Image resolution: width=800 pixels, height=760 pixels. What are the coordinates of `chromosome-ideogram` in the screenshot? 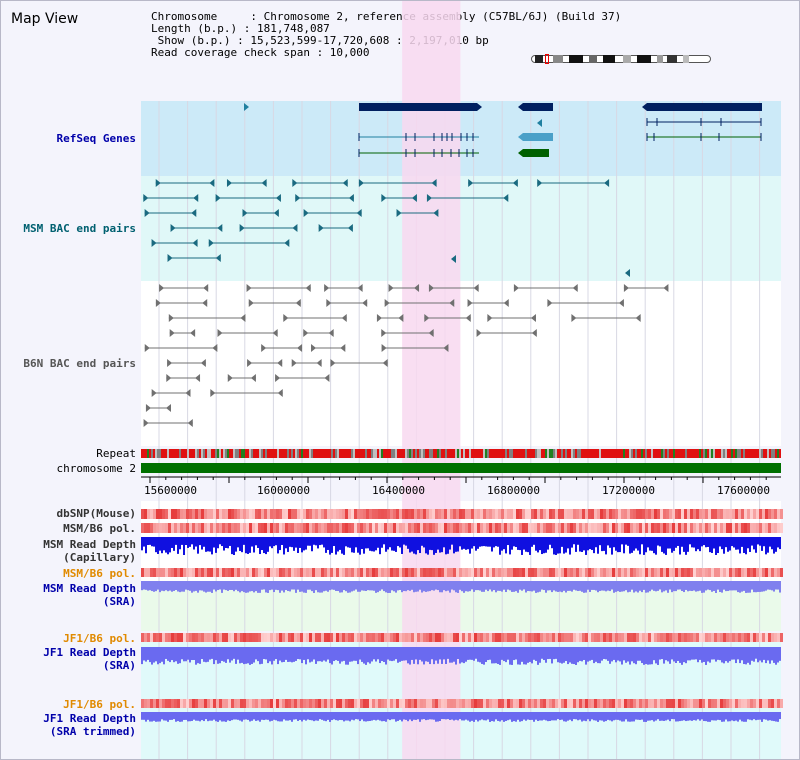 It's located at (621, 59).